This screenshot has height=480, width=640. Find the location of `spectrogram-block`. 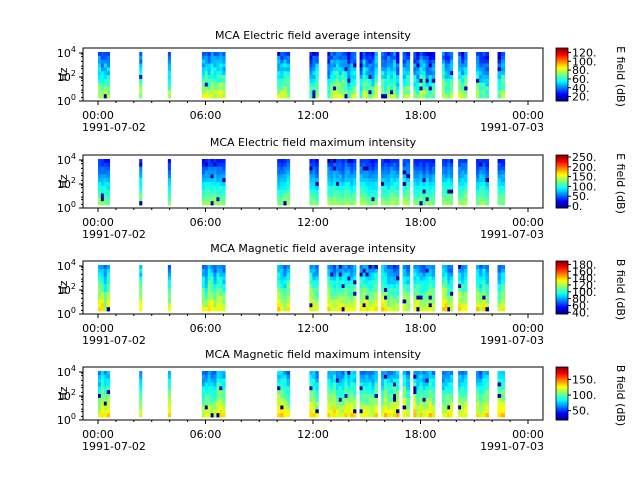

spectrogram-block is located at coordinates (141, 182).